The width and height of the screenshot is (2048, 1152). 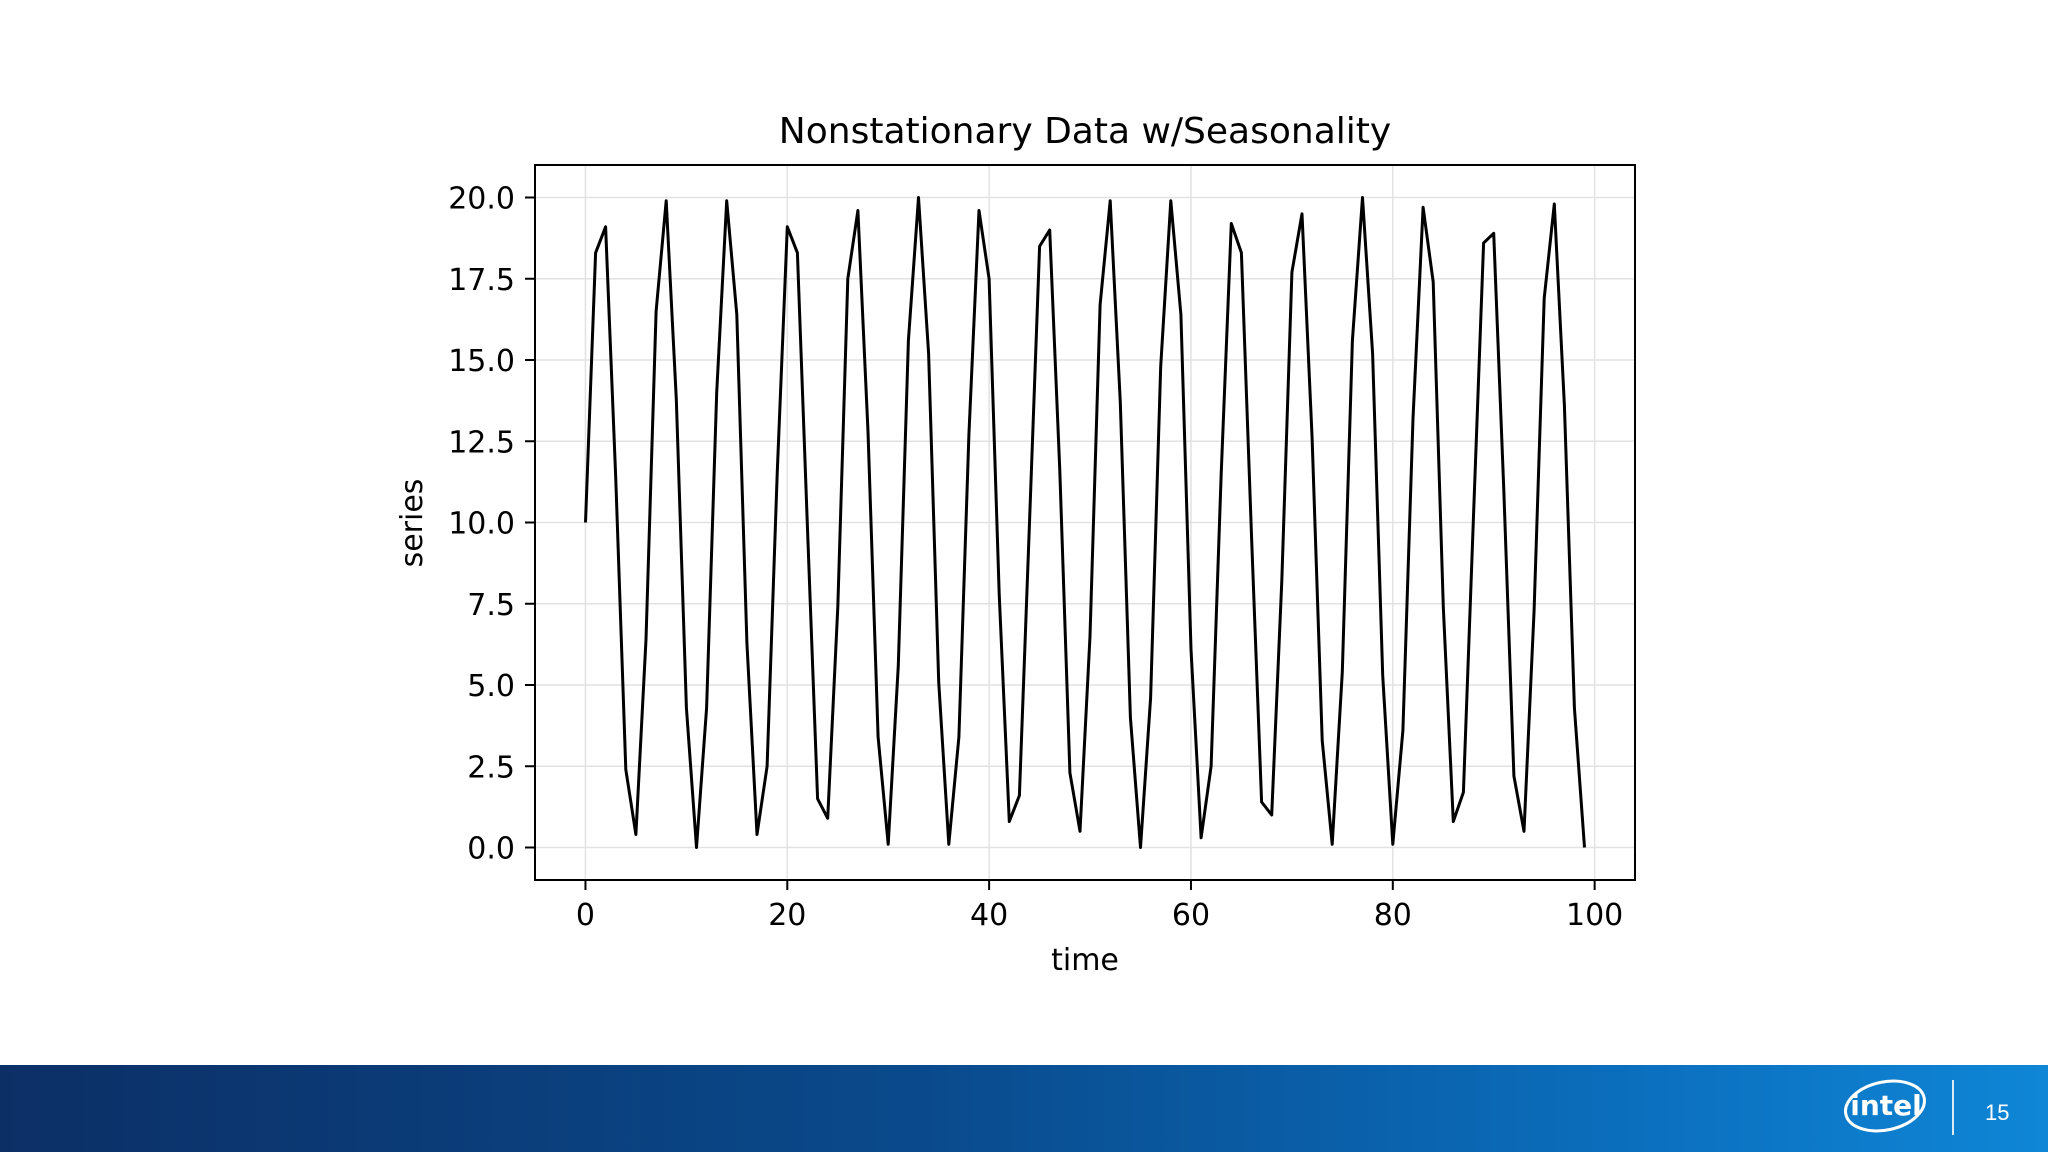 What do you see at coordinates (1997, 1112) in the screenshot?
I see `page-number: 15` at bounding box center [1997, 1112].